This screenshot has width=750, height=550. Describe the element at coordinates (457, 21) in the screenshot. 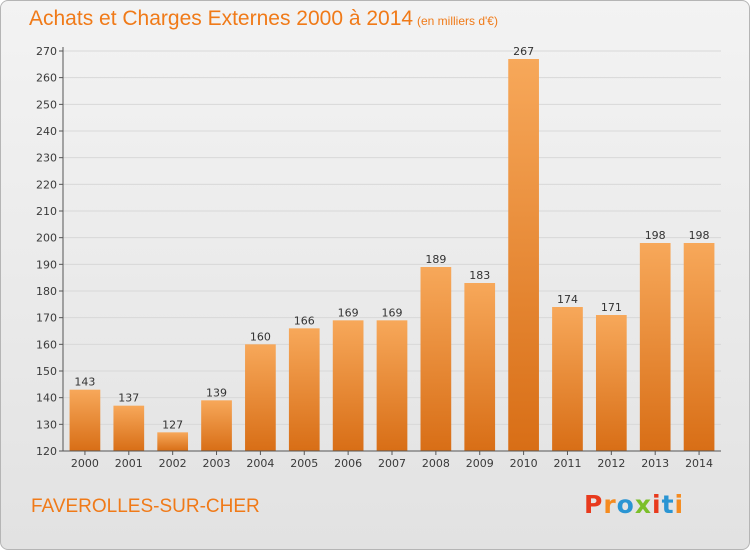

I see `chart-subtitle: (en milliers d'€)` at that location.